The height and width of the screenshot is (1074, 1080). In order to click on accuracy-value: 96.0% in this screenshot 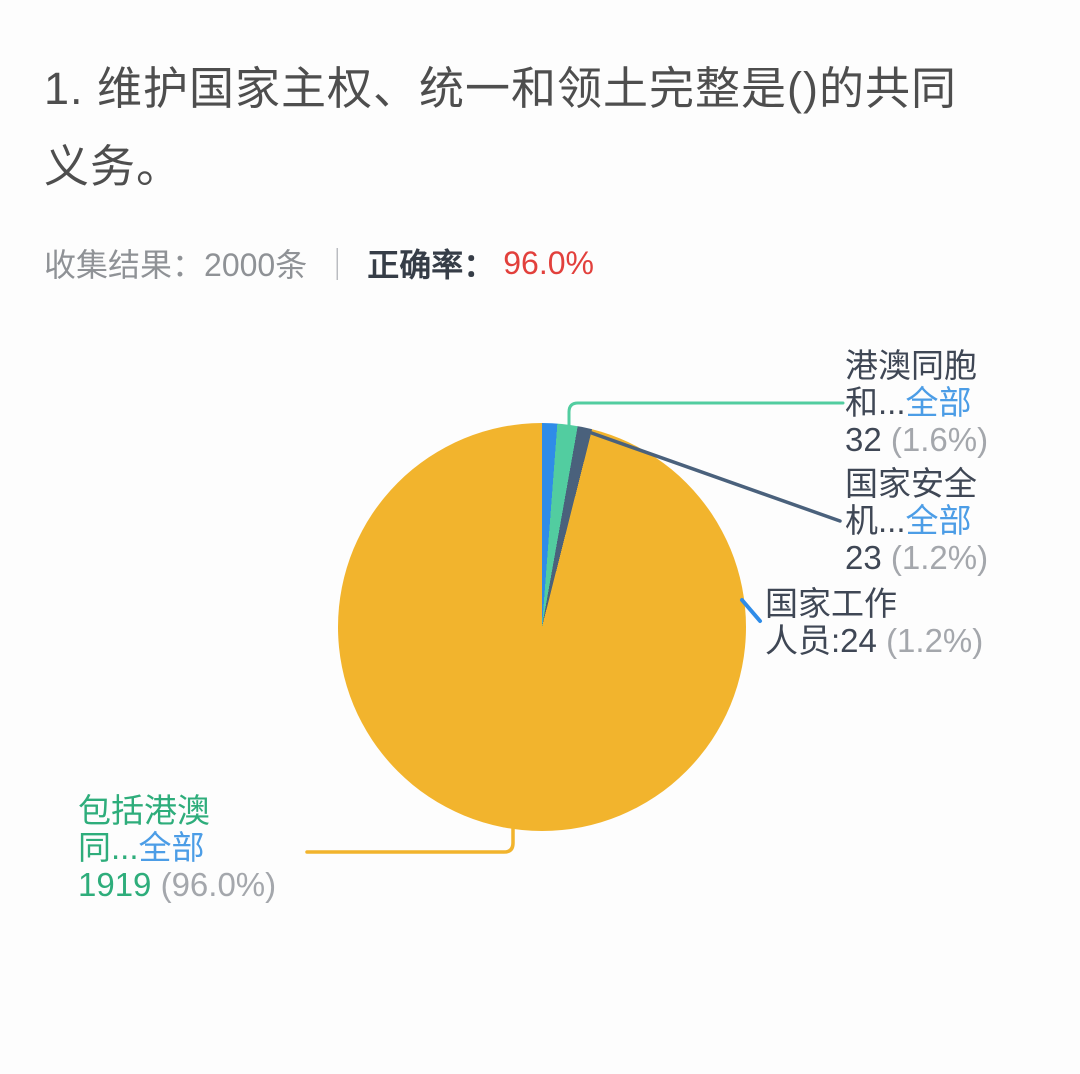, I will do `click(548, 262)`.